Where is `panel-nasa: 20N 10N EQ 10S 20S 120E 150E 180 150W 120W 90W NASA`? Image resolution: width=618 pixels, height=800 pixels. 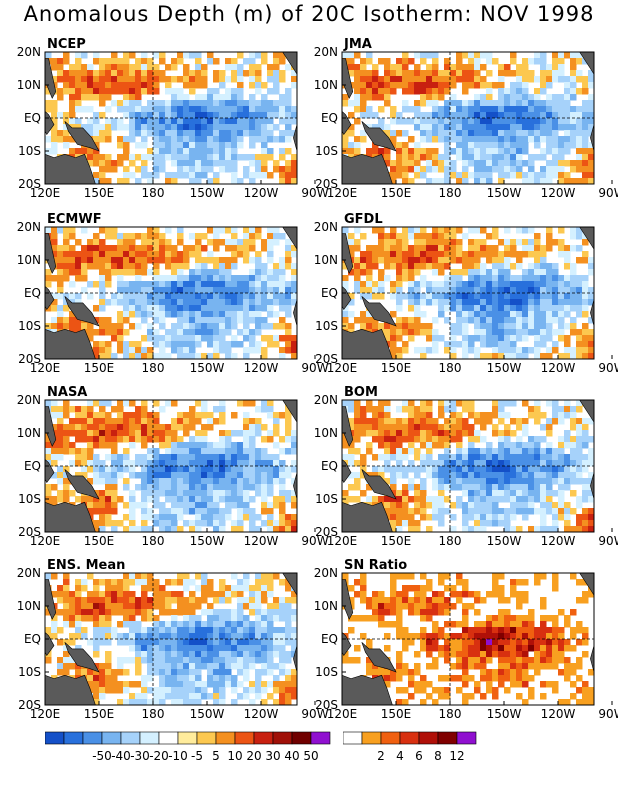
panel-nasa: 20N 10N EQ 10S 20S 120E 150E 180 150W 120W 90W NASA is located at coordinates (167, 467).